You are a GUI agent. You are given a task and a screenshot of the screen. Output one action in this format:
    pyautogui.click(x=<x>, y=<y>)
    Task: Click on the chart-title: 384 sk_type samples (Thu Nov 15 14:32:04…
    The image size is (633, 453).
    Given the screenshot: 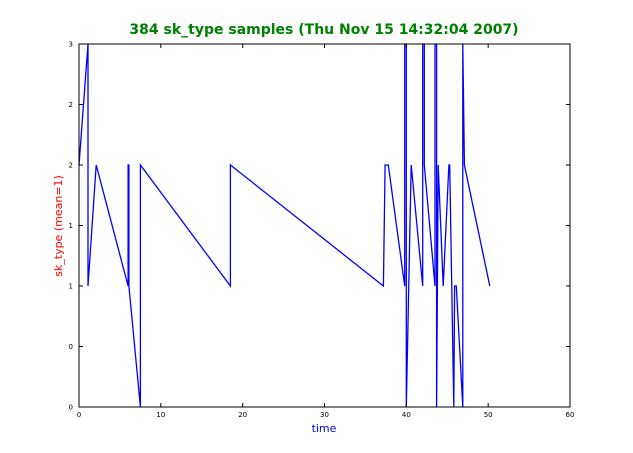 What is the action you would take?
    pyautogui.click(x=323, y=30)
    